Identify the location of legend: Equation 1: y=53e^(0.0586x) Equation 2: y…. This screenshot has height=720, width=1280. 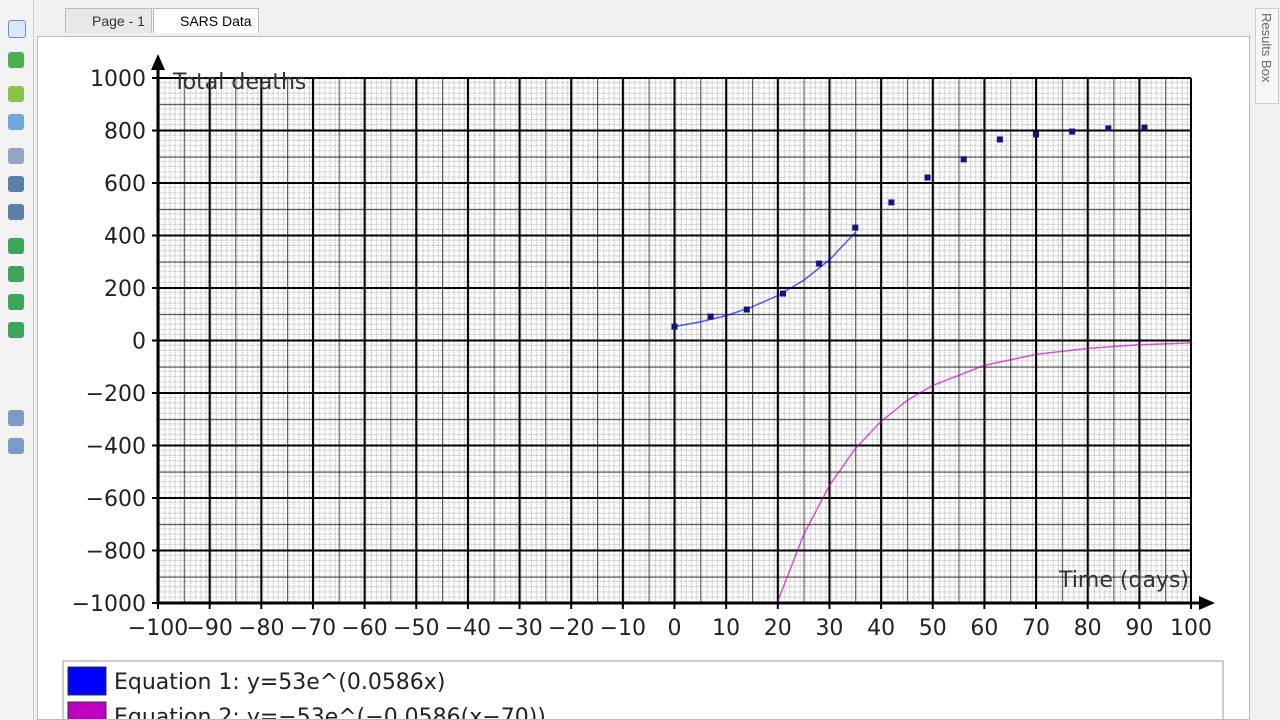
(643, 689).